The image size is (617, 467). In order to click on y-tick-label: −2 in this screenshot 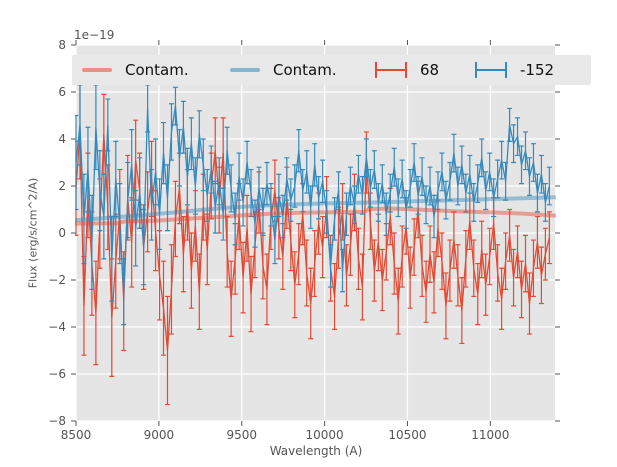, I will do `click(57, 279)`.